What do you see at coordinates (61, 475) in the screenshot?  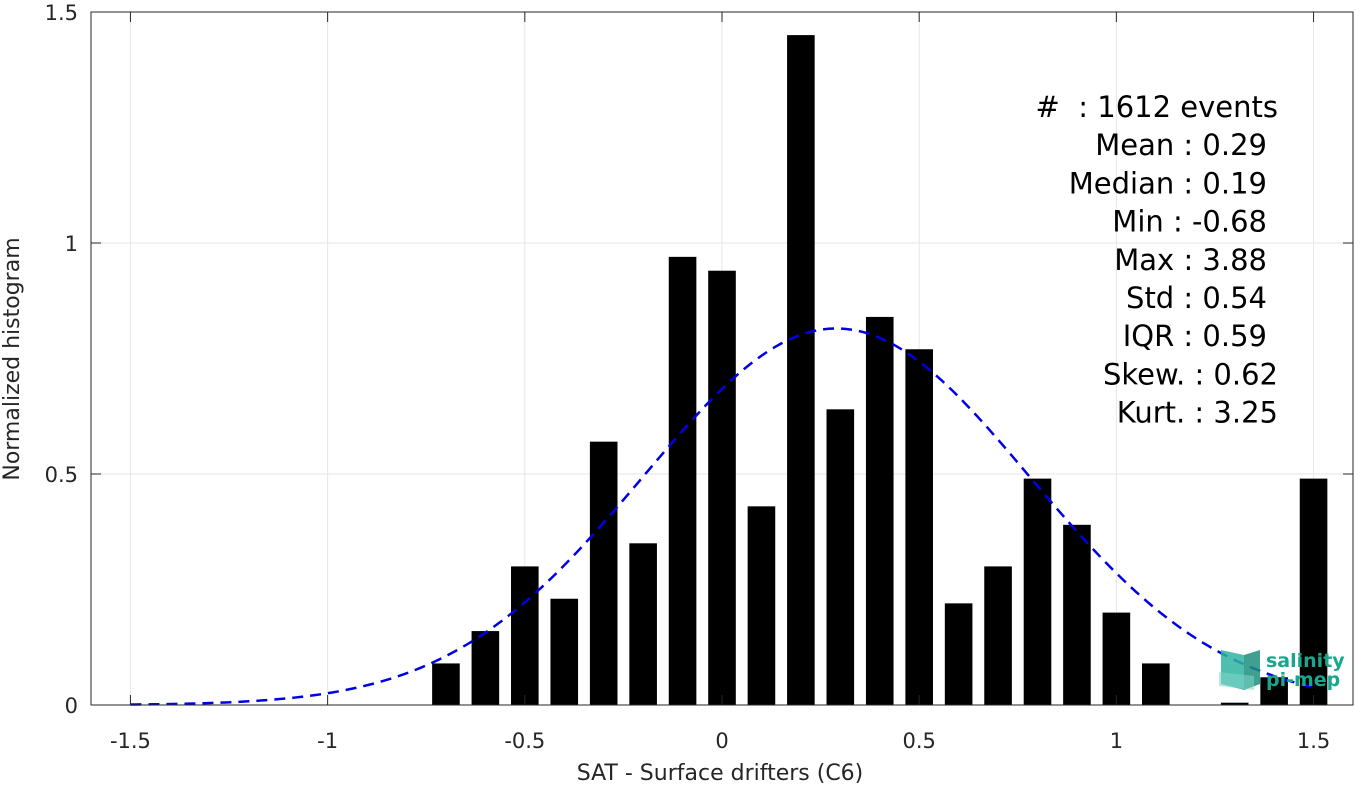 I see `y-tick-label: 0.5` at bounding box center [61, 475].